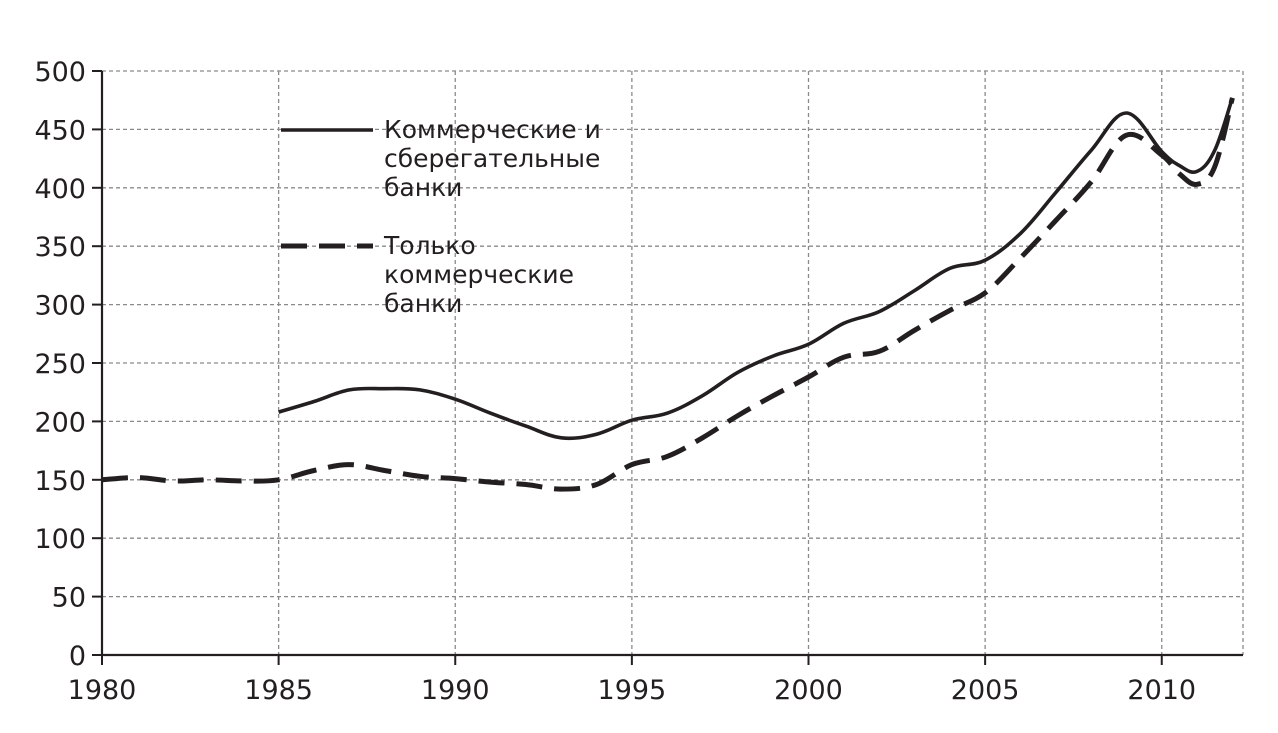 This screenshot has height=733, width=1278. I want to click on y-tick-label: 250, so click(60, 364).